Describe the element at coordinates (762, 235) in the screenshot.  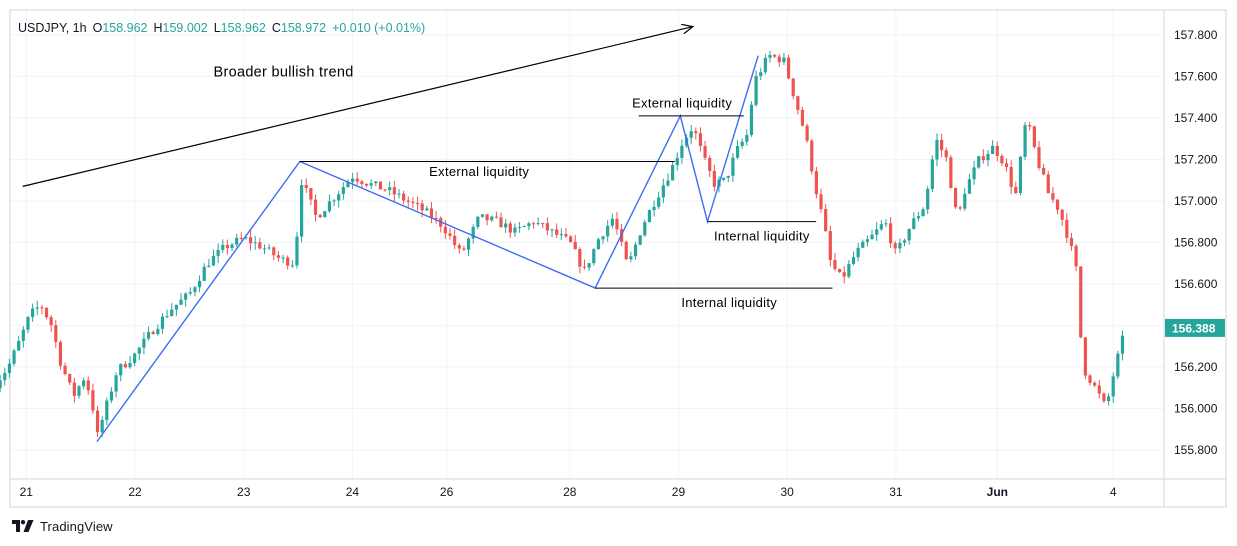
I see `internal-liquidity-label-1: Internal liquidity` at that location.